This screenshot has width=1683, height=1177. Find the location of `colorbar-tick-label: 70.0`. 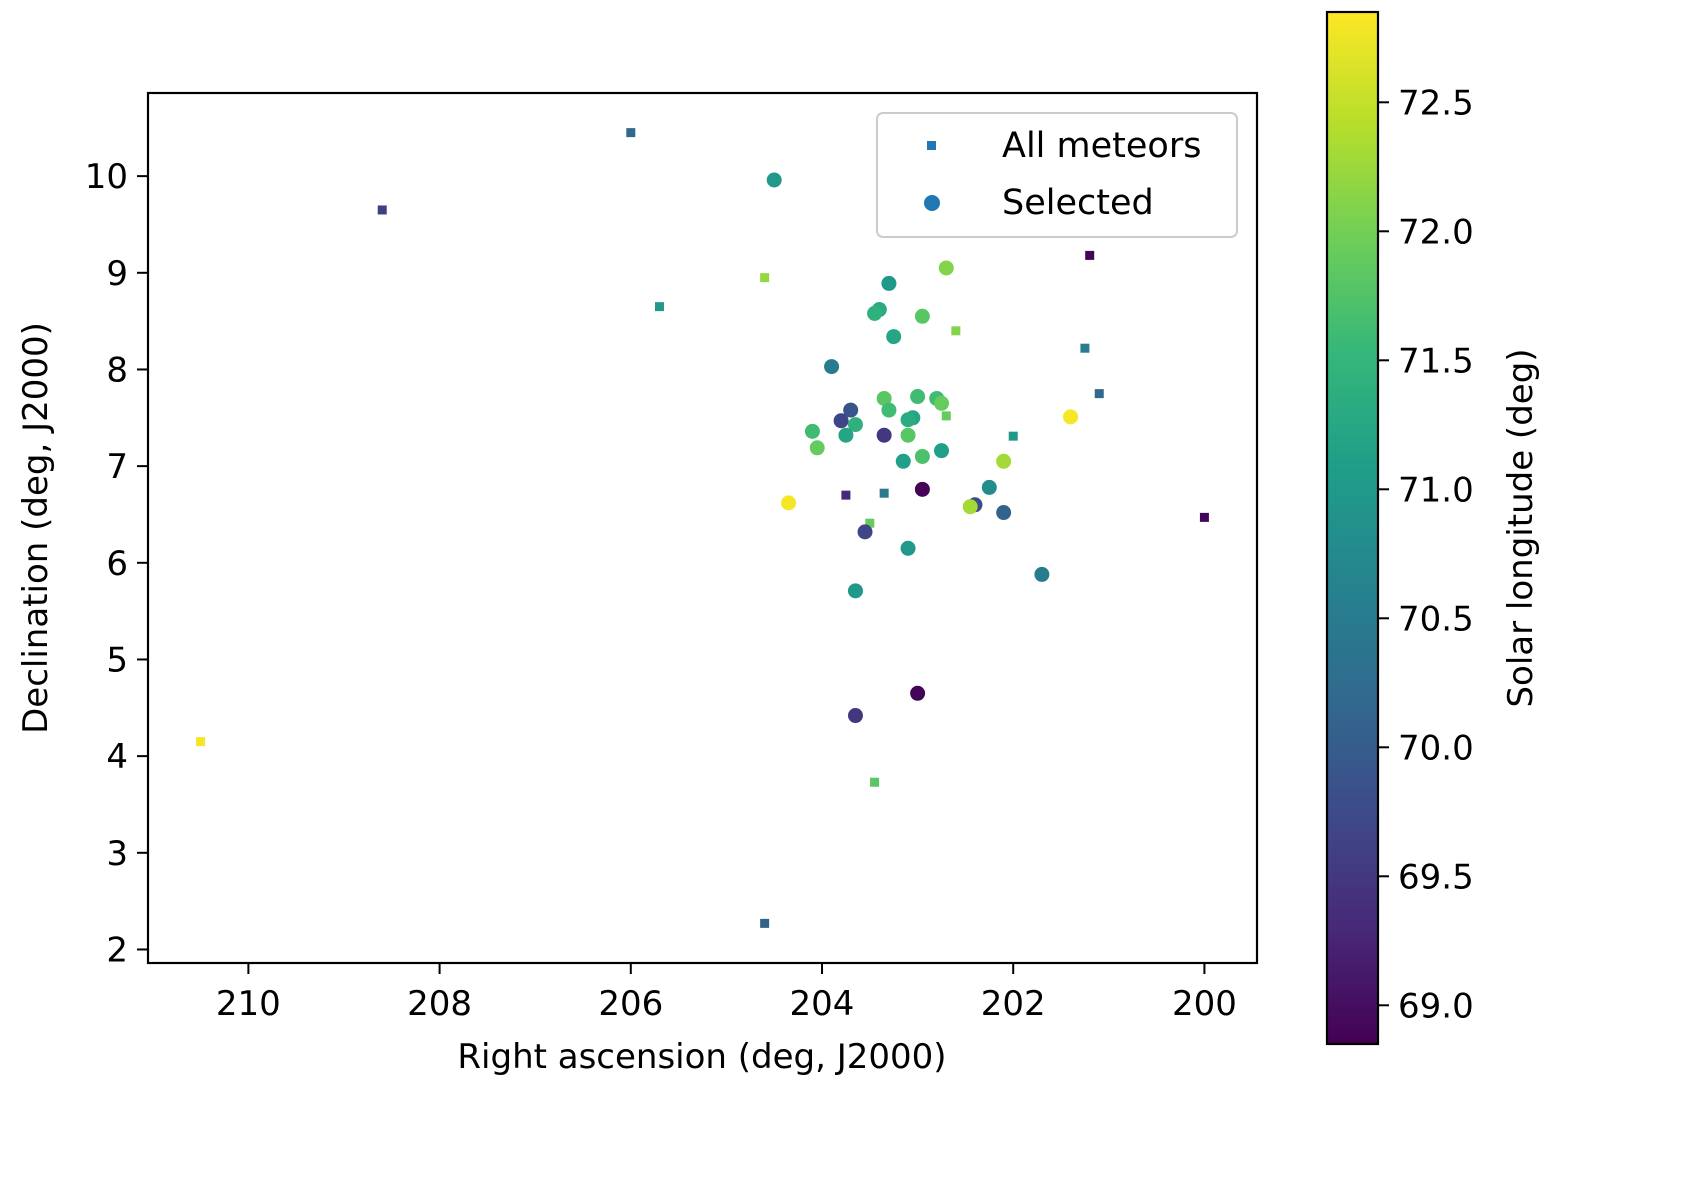

colorbar-tick-label: 70.0 is located at coordinates (1436, 748).